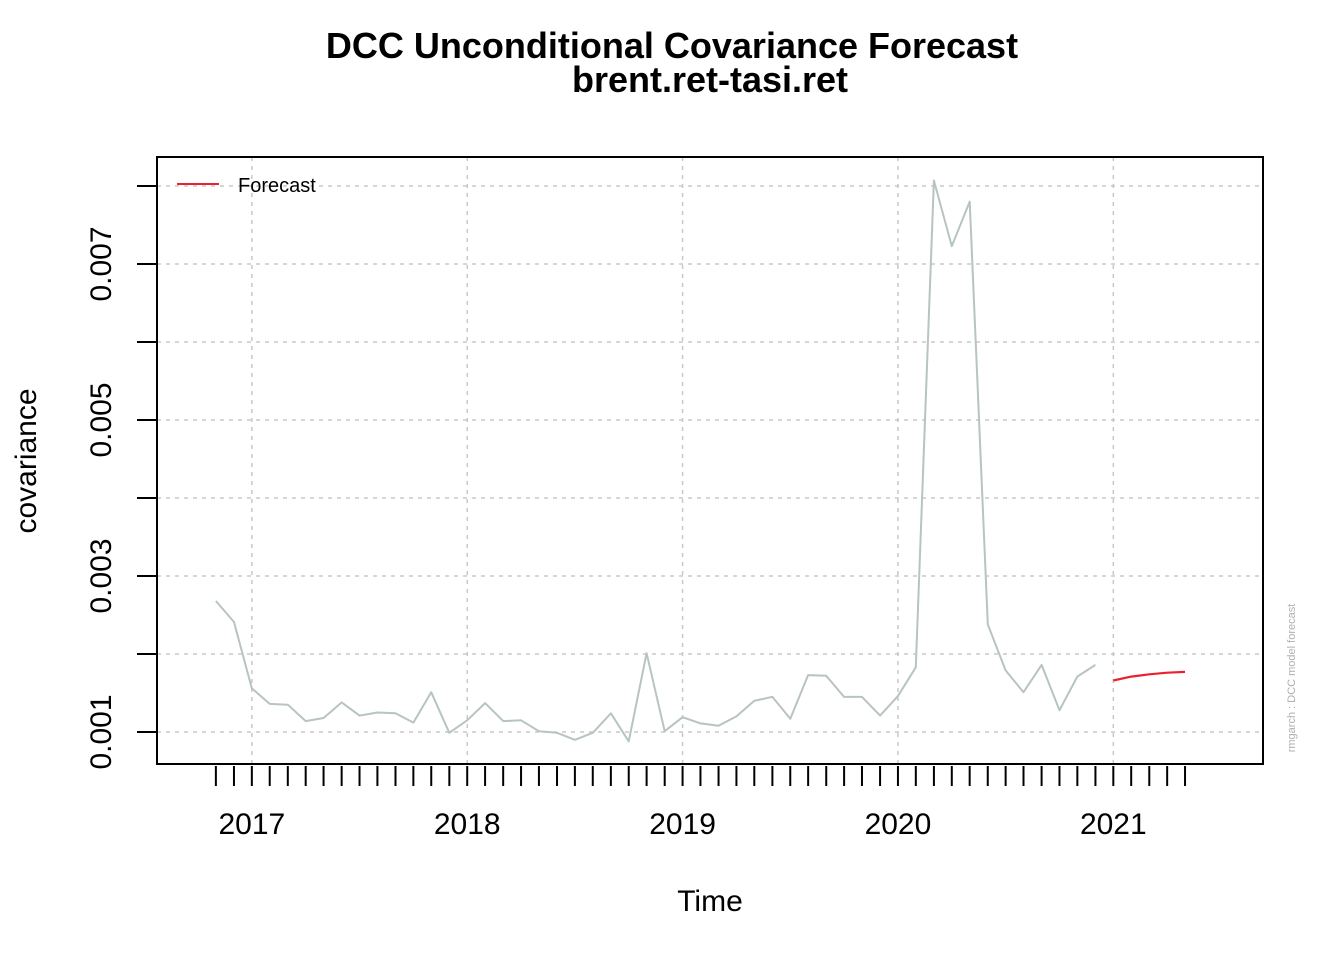 This screenshot has height=960, width=1344. What do you see at coordinates (101, 263) in the screenshot?
I see `y-tick-label: 0.007` at bounding box center [101, 263].